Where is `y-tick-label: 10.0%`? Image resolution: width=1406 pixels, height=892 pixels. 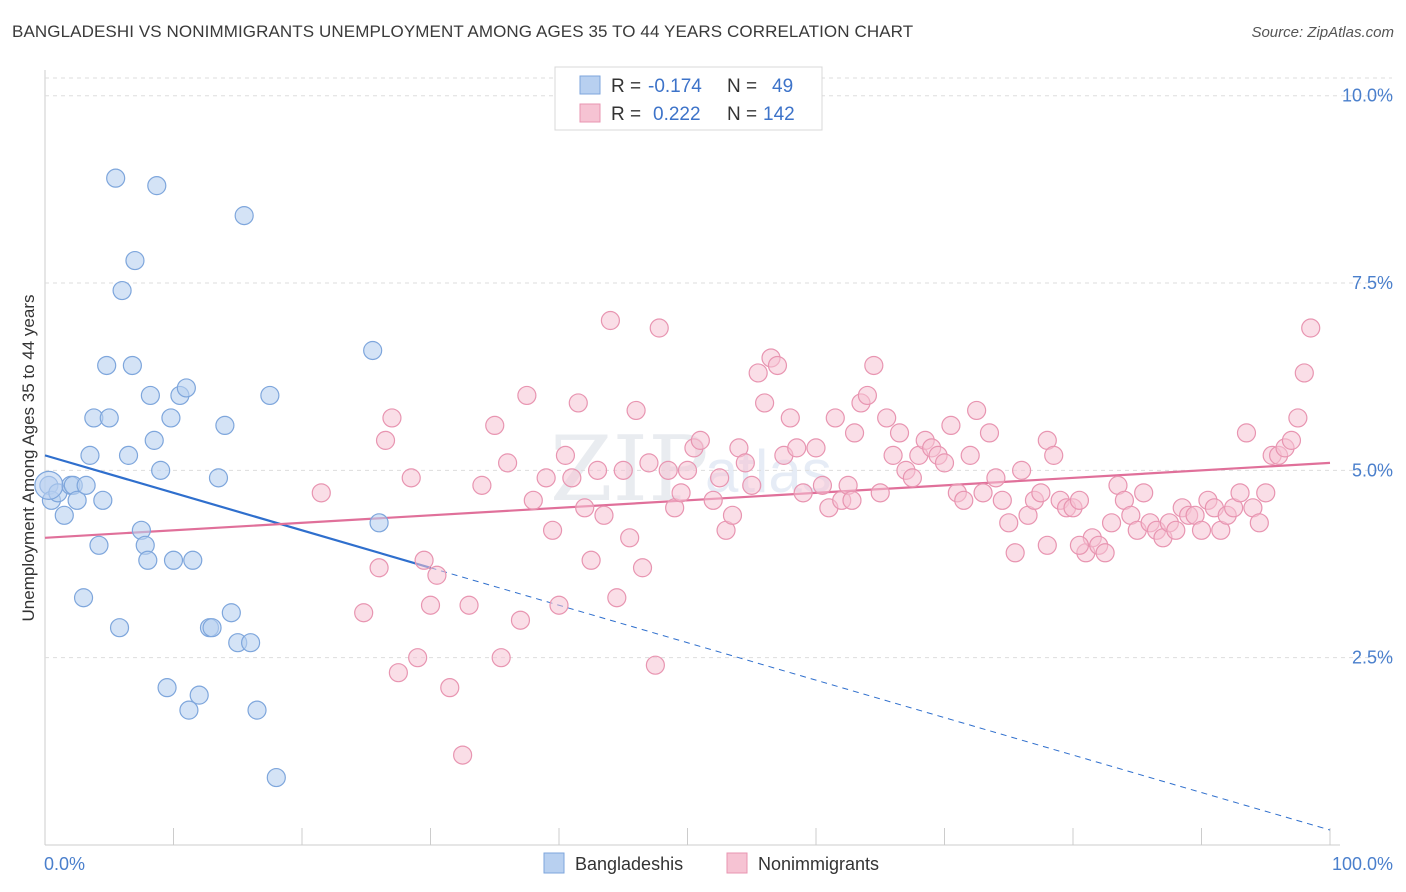
y-tick-label: 10.0% is located at coordinates (1367, 96).